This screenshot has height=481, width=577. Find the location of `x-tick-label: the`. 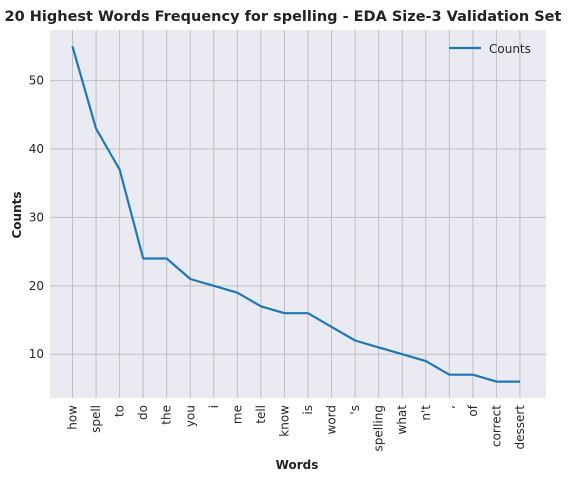

x-tick-label: the is located at coordinates (167, 415).